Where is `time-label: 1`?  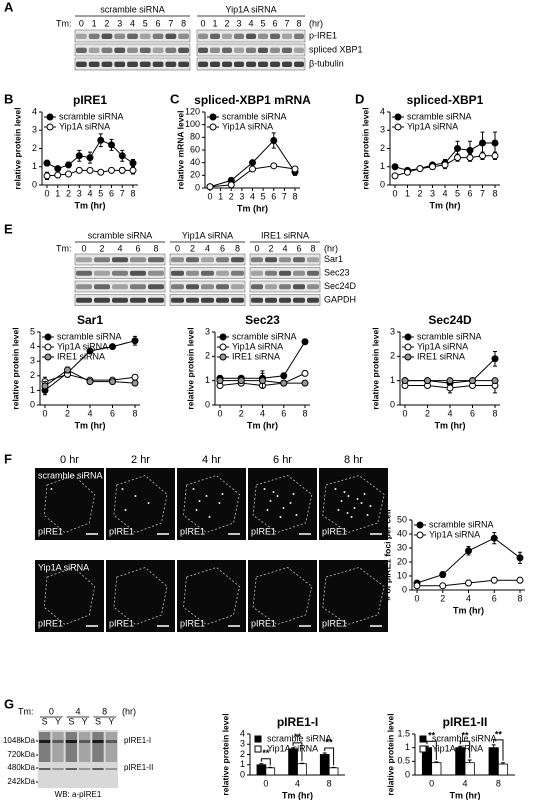 time-label: 1 is located at coordinates (214, 23).